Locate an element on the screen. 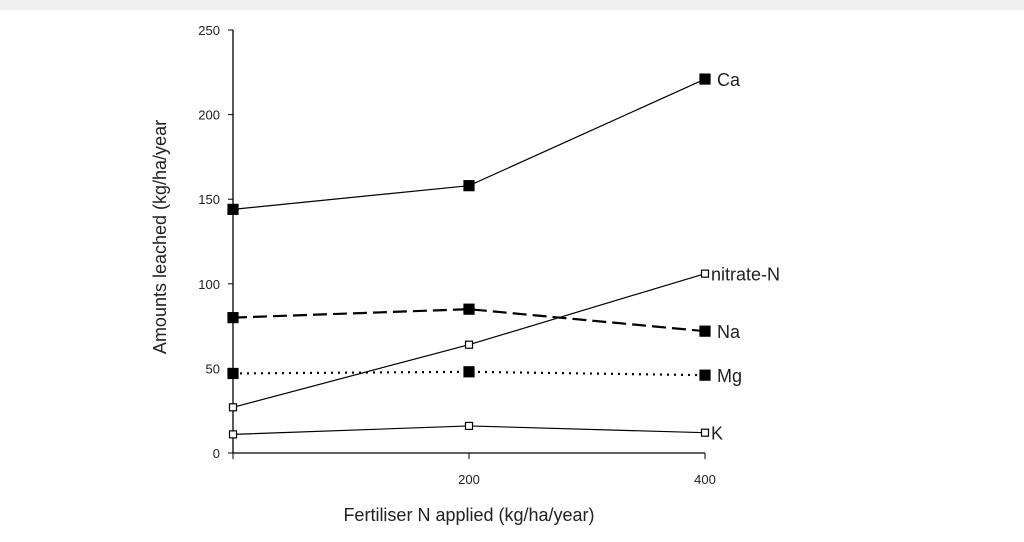  series-line-nitrate-n is located at coordinates (469, 340).